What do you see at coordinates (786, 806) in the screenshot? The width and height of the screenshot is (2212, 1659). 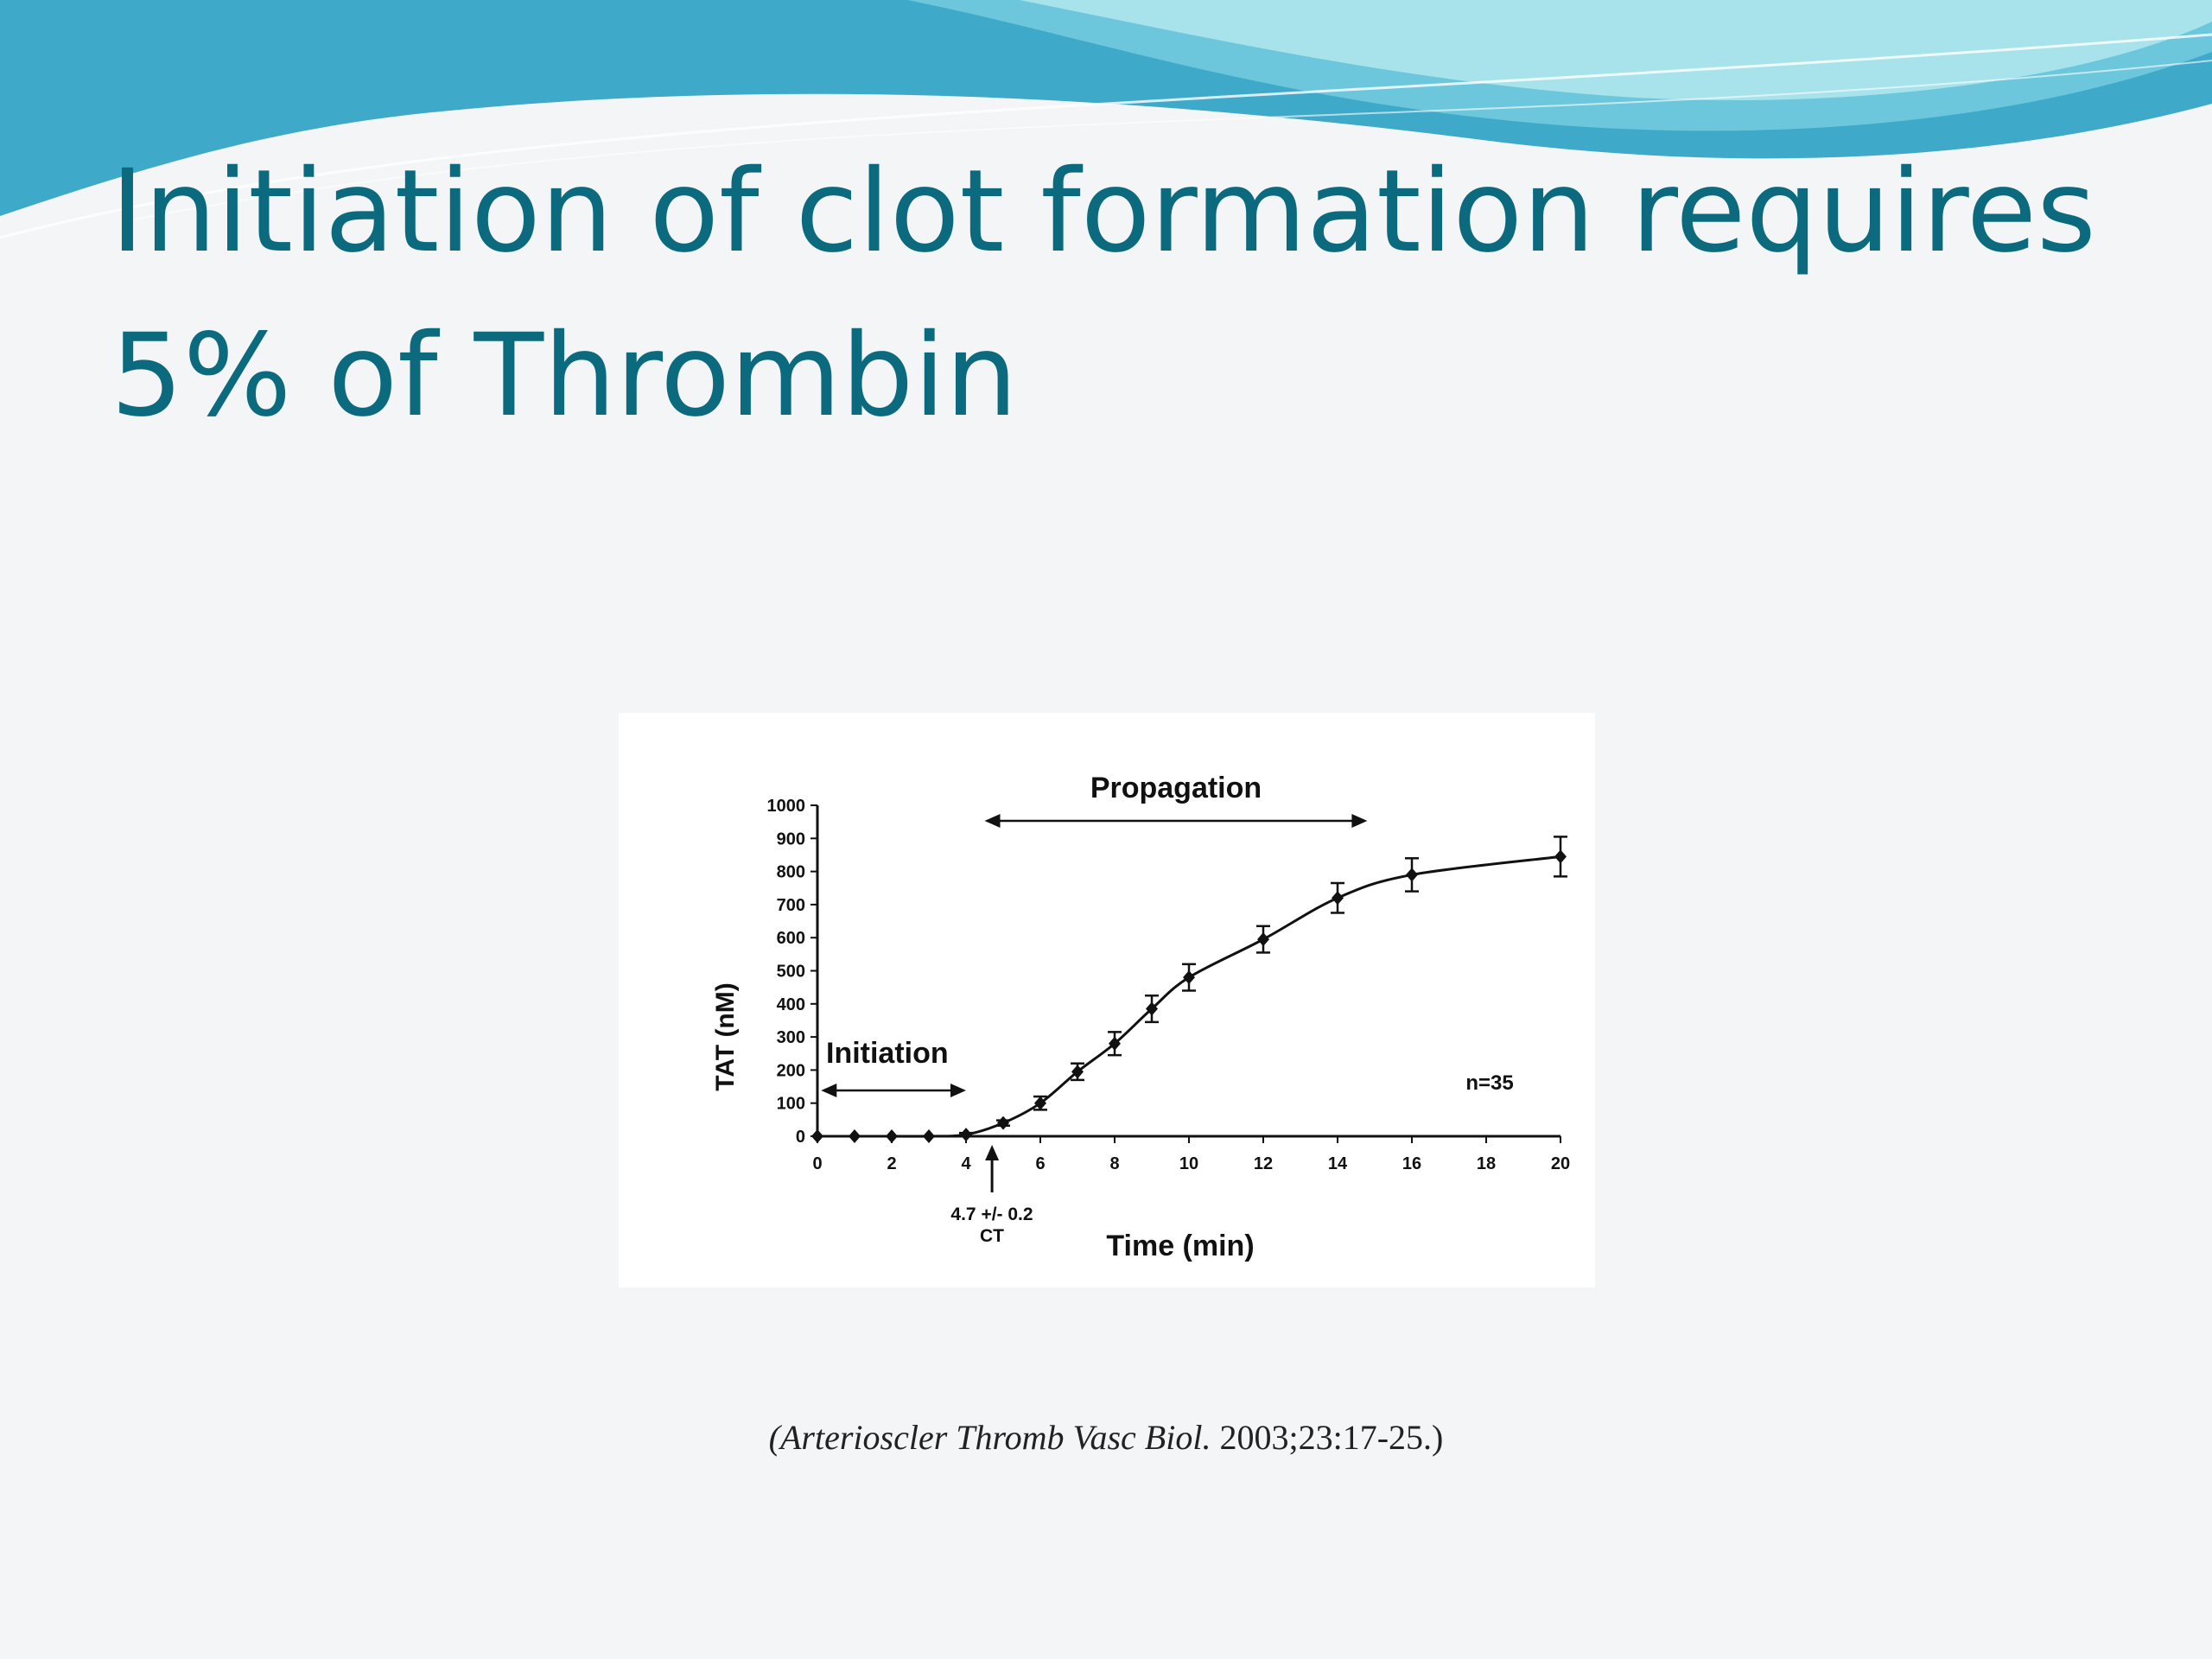 I see `y-tick-label: 1000` at bounding box center [786, 806].